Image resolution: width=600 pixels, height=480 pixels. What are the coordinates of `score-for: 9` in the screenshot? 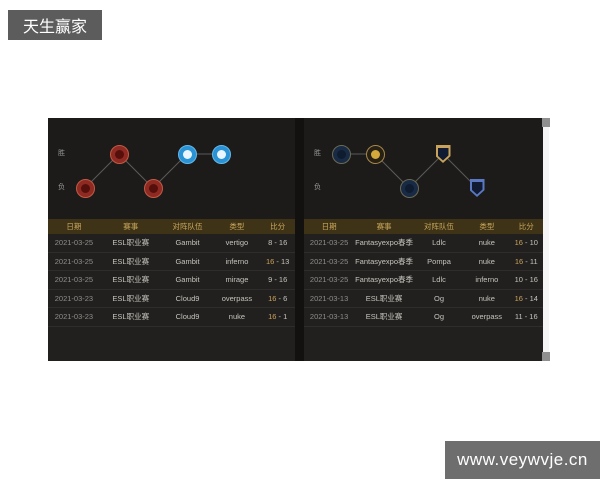 It's located at (270, 280).